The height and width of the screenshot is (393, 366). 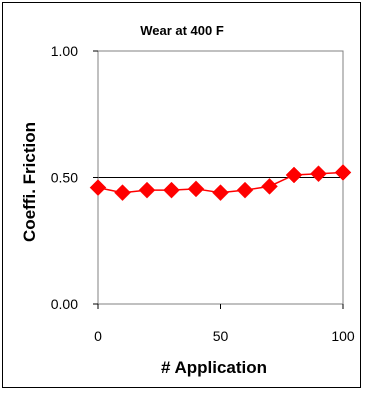 What do you see at coordinates (64, 51) in the screenshot?
I see `y-tick-label-2: 1.00` at bounding box center [64, 51].